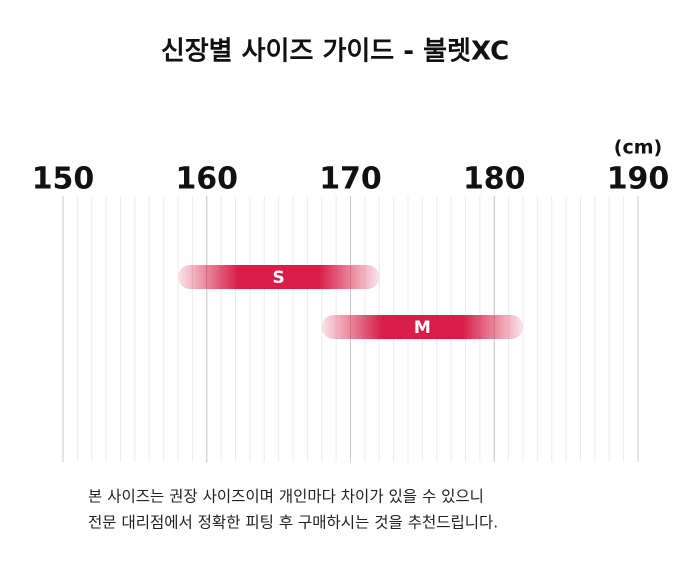  What do you see at coordinates (286, 497) in the screenshot?
I see `note-line: 본 사이즈는 권장 사이즈이며 개인마다 차이가 있을 수 있으니` at bounding box center [286, 497].